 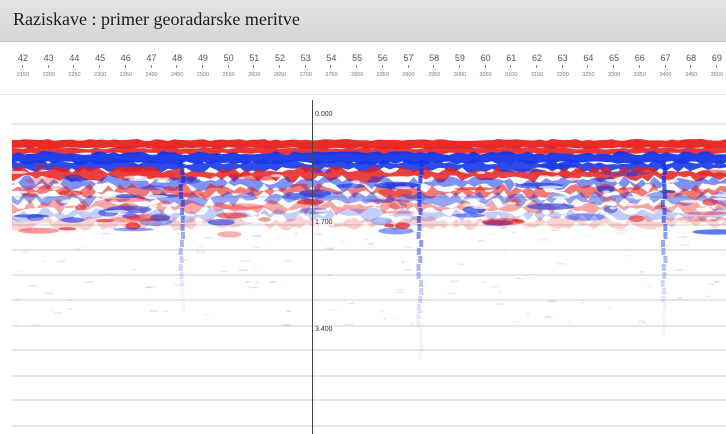 What do you see at coordinates (408, 58) in the screenshot?
I see `marker-number: 57` at bounding box center [408, 58].